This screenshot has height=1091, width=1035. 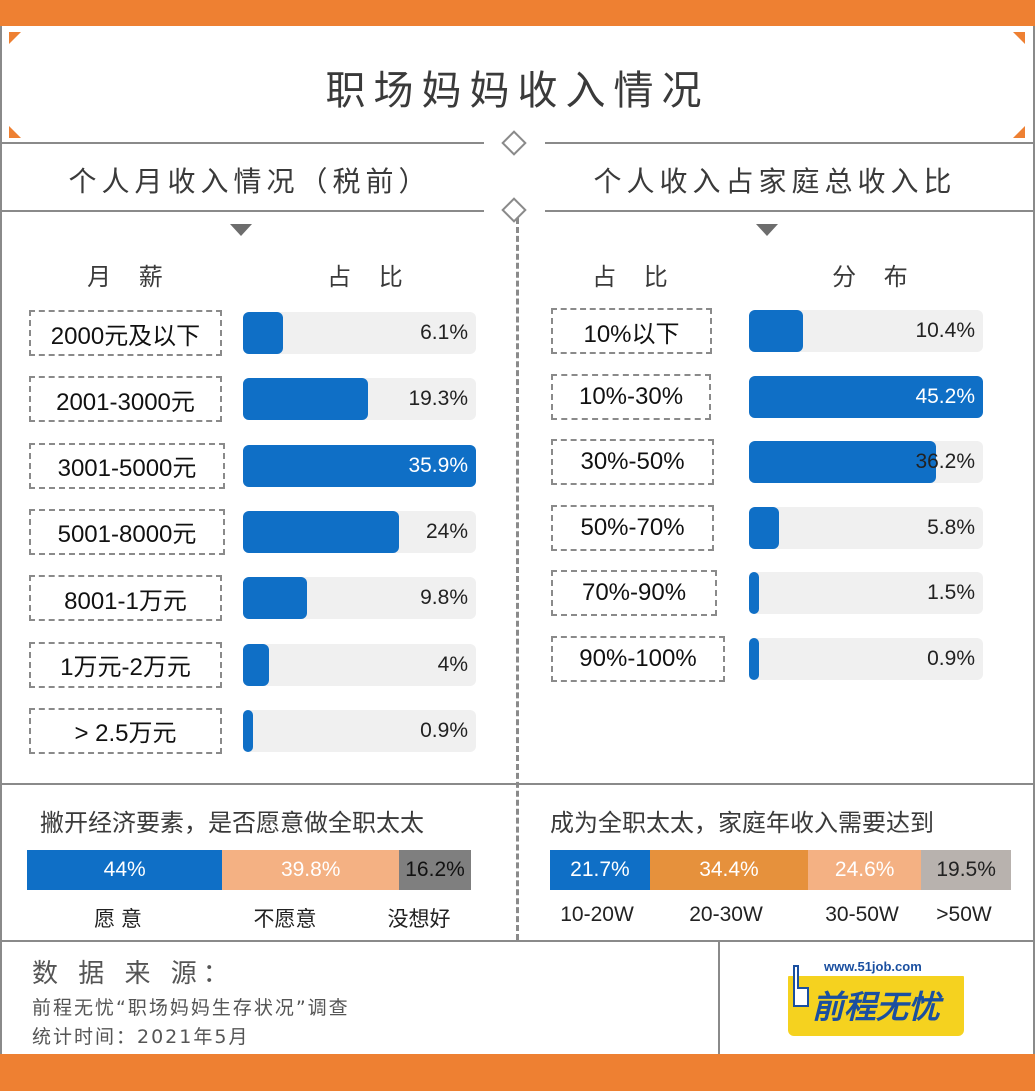 I want to click on hand-icon, so click(x=801, y=986).